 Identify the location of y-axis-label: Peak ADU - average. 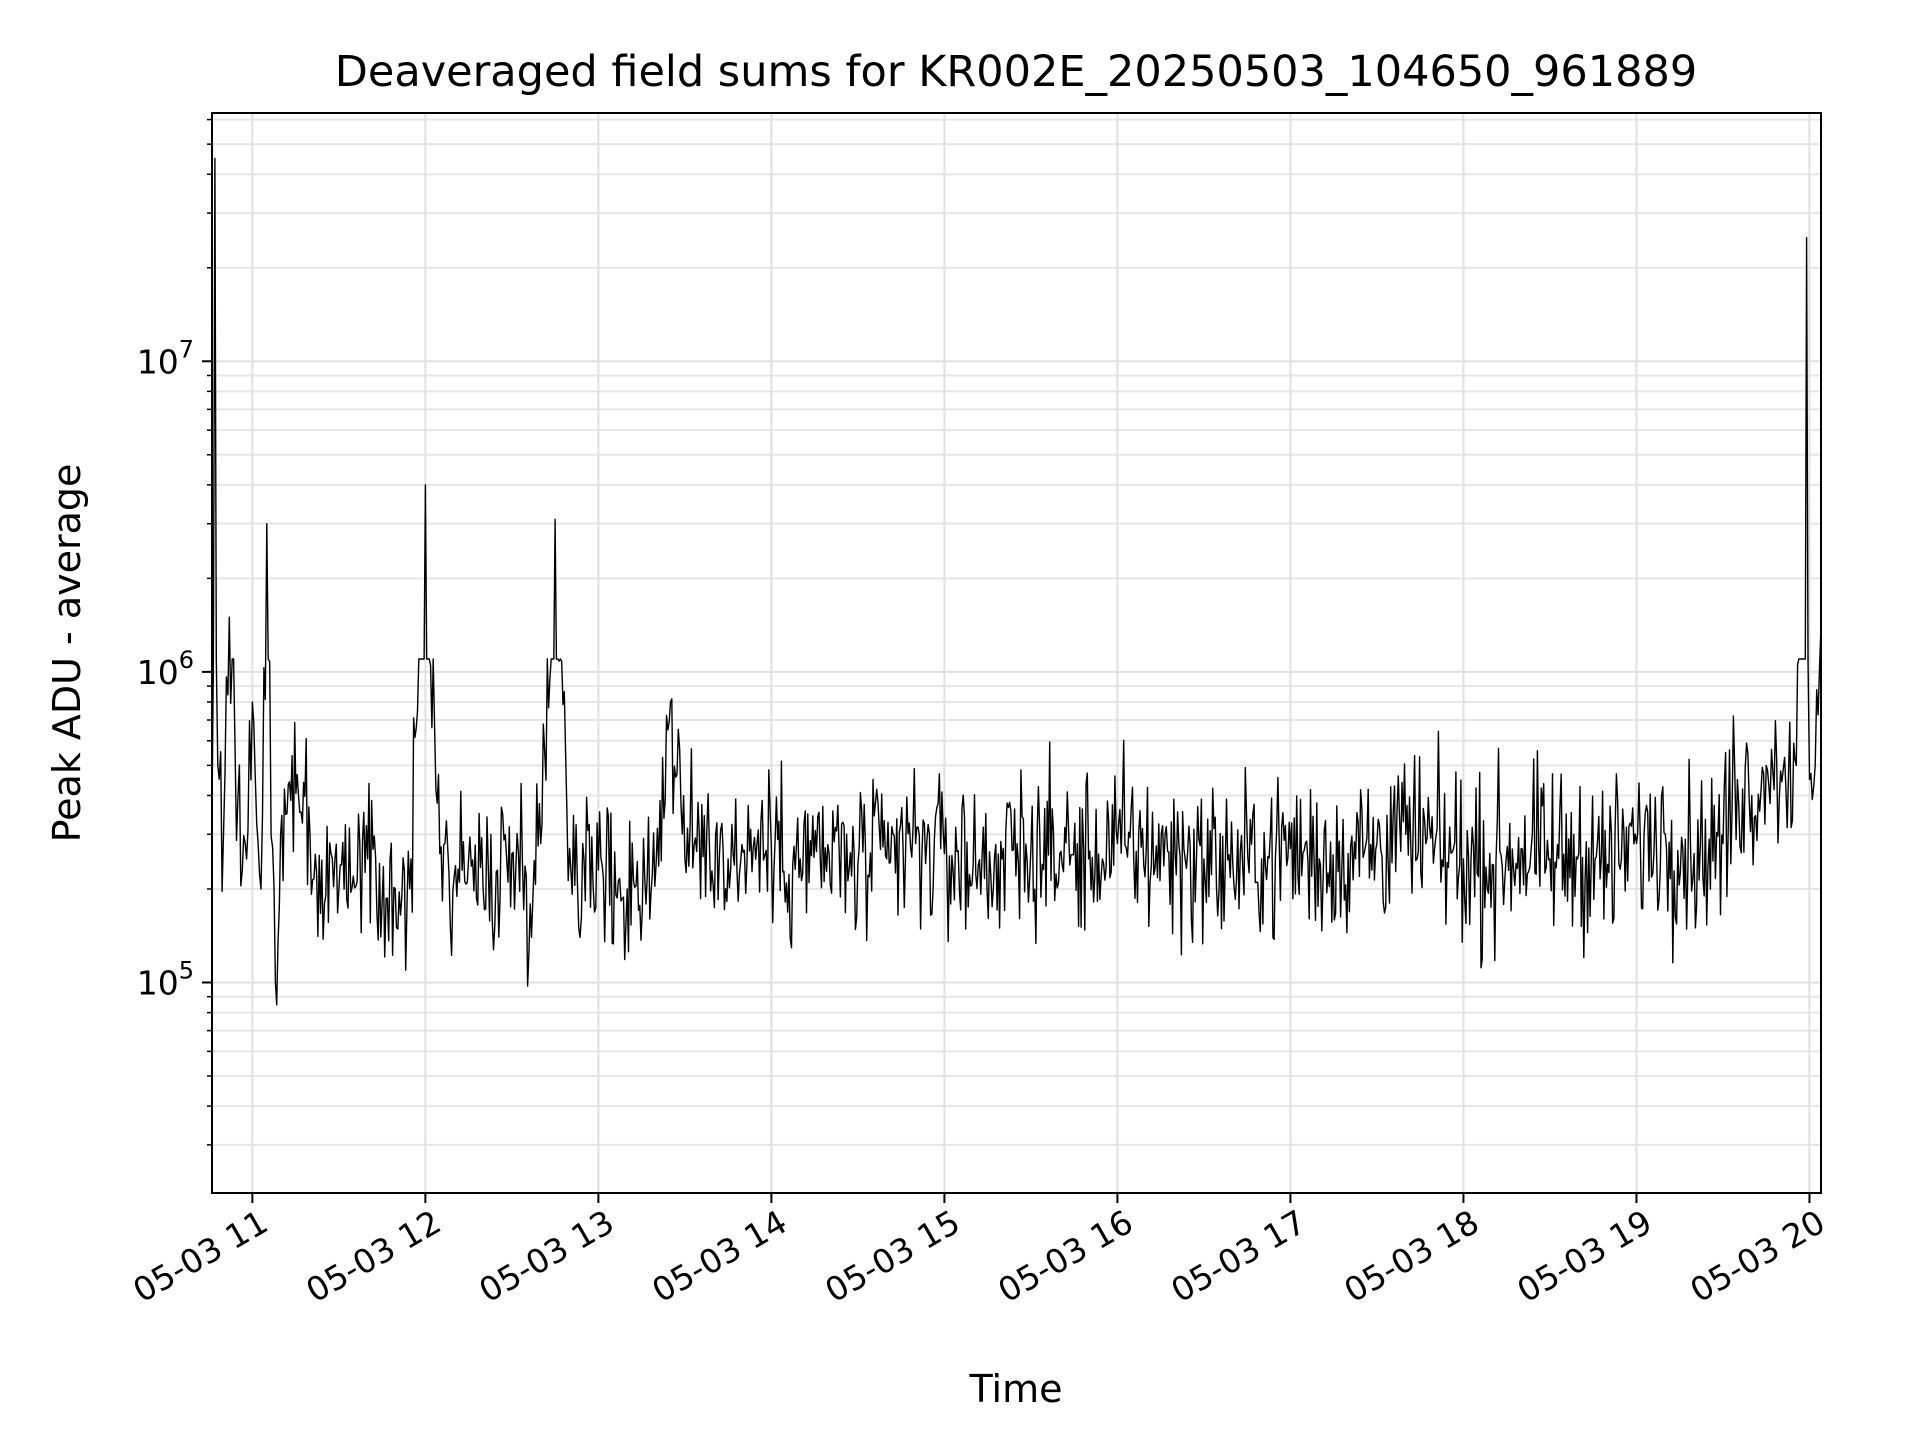
(67, 653).